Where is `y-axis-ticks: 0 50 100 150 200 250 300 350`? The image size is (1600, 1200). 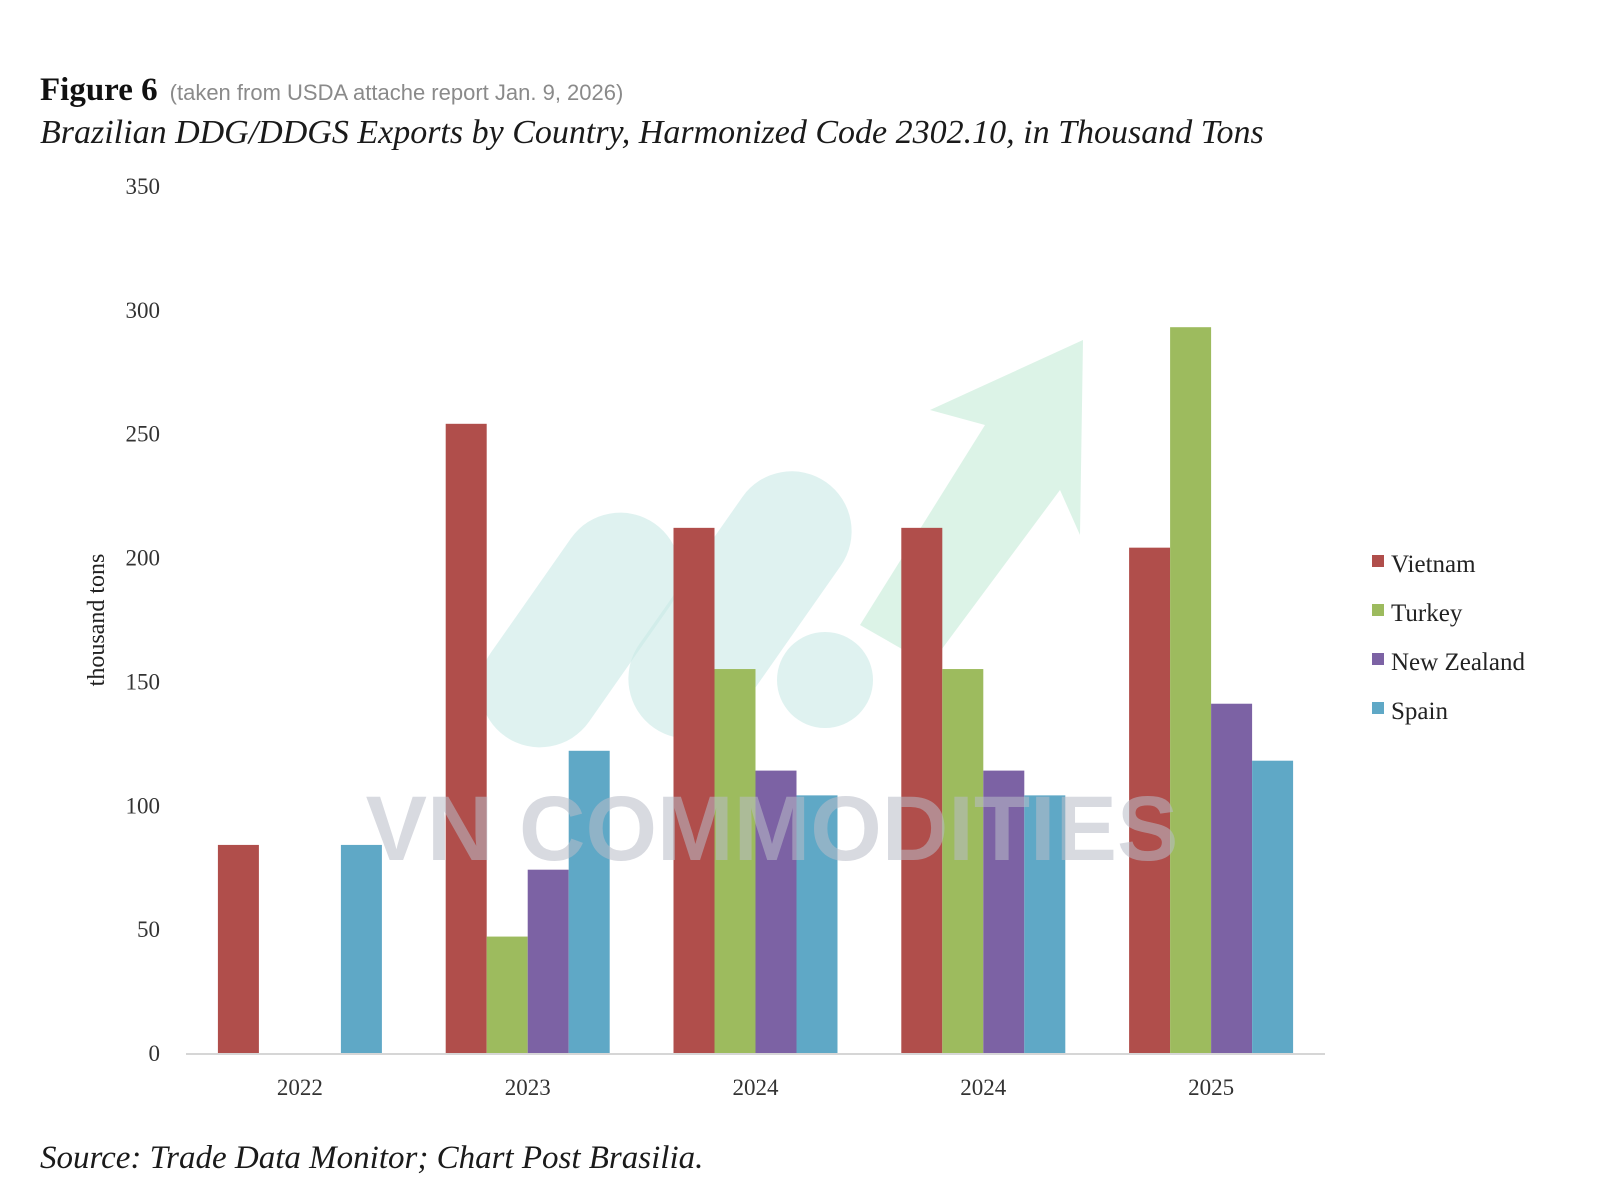
y-axis-ticks: 0 50 100 150 200 250 300 350 is located at coordinates (143, 620).